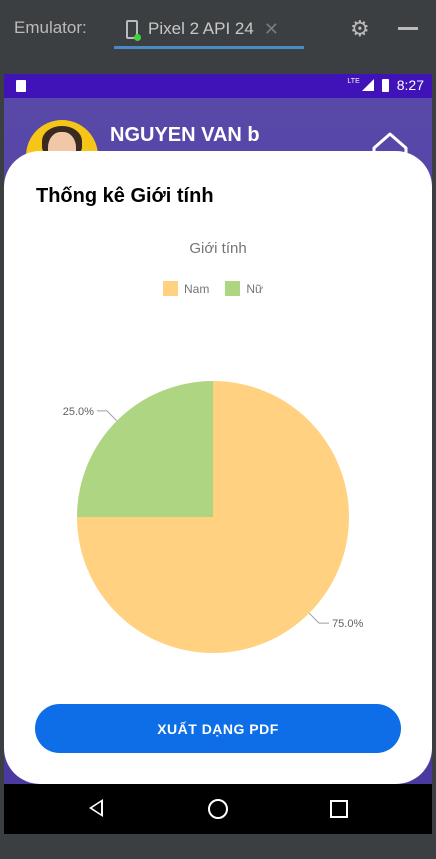 The image size is (436, 859). I want to click on sd-card-icon, so click(21, 86).